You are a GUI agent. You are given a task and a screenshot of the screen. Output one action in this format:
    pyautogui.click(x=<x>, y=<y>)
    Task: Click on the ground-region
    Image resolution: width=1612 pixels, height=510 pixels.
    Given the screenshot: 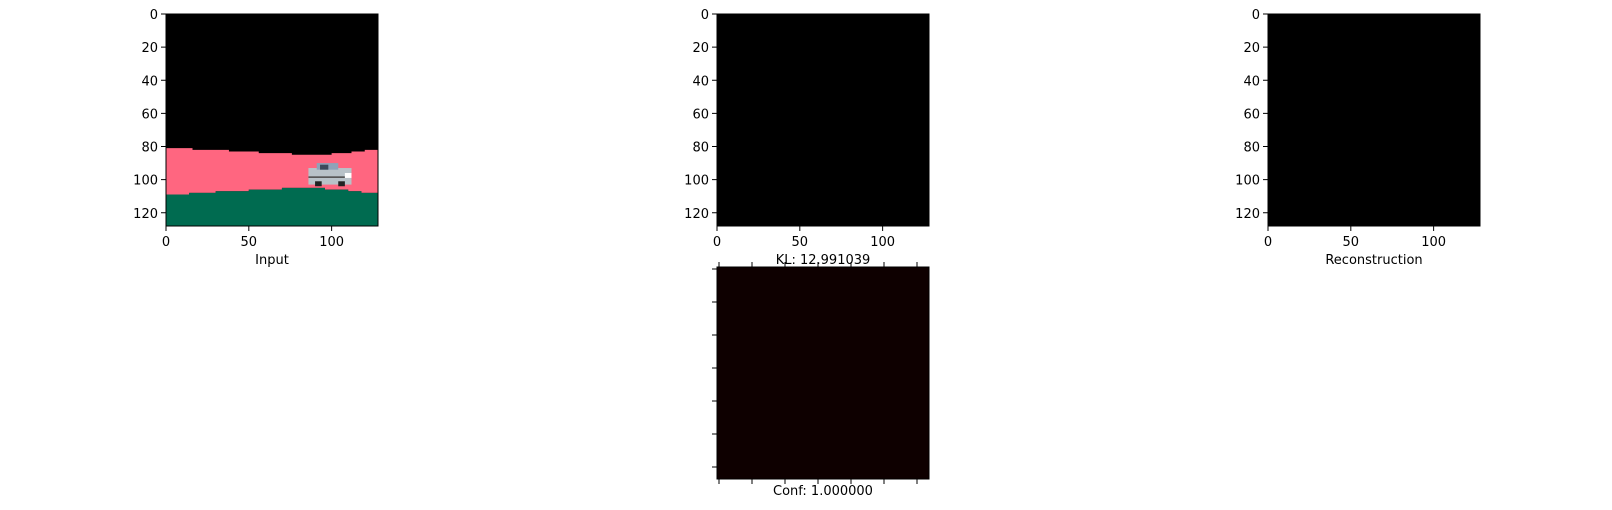 What is the action you would take?
    pyautogui.click(x=272, y=206)
    